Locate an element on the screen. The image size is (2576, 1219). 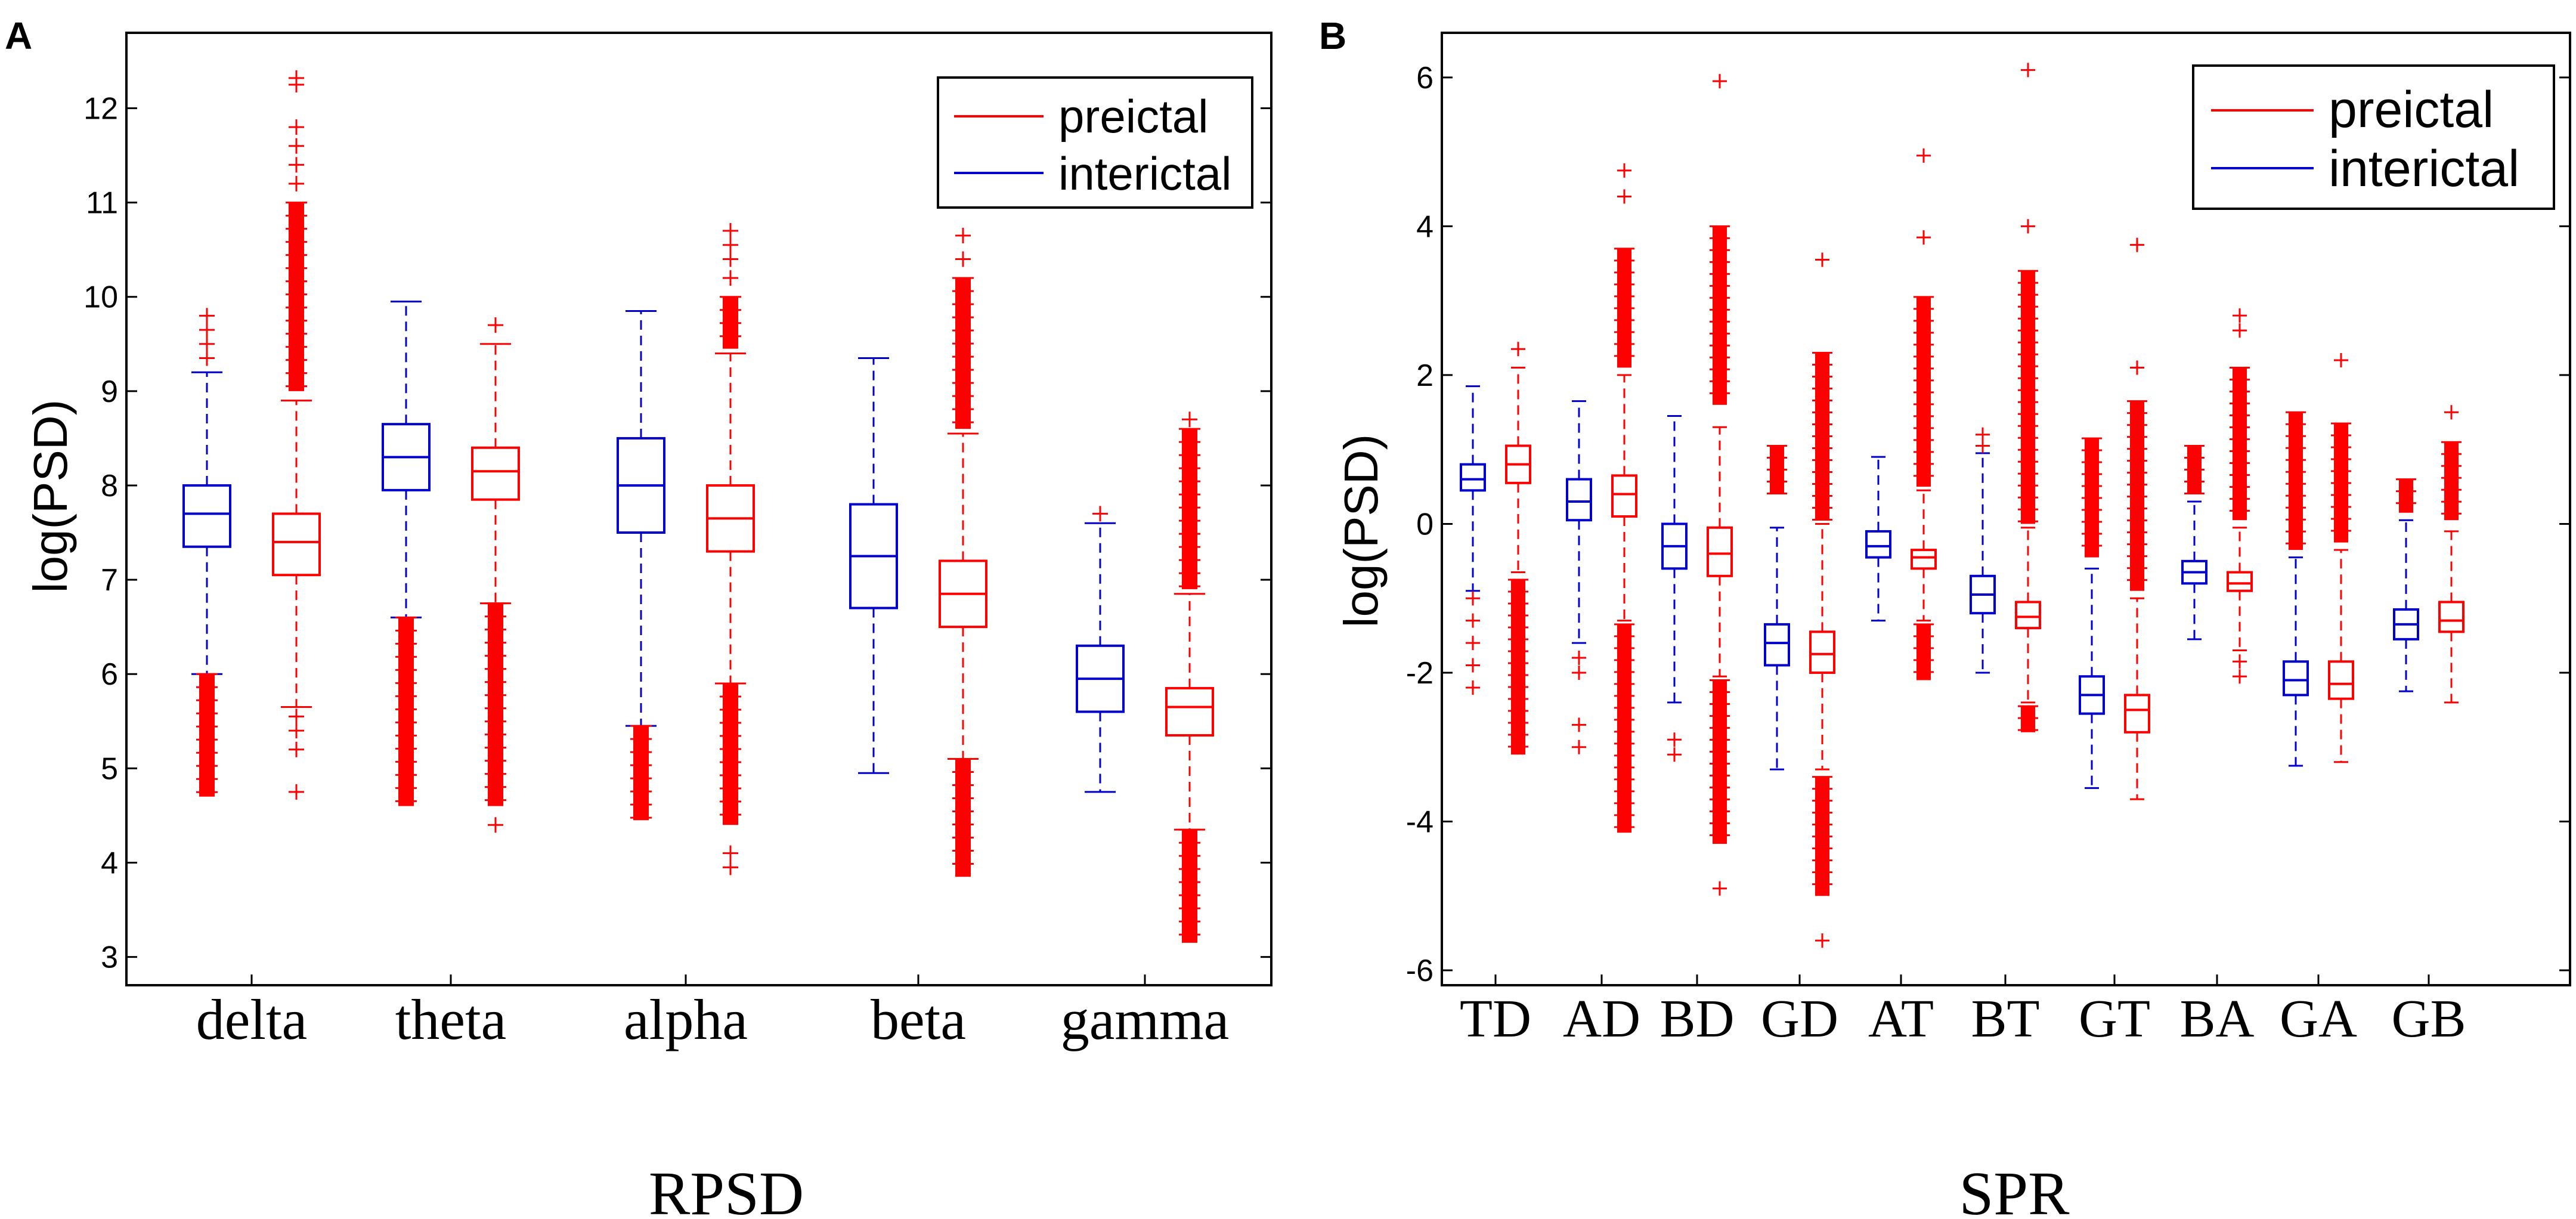
box-preictal-BT is located at coordinates (2028, 397).